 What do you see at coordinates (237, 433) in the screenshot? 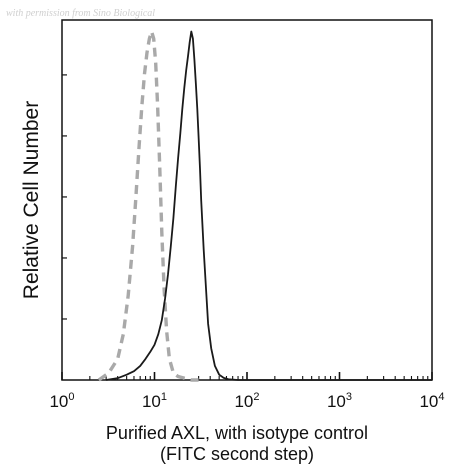
I see `x-axis-title-line1: Purified AXL, with isotype control` at bounding box center [237, 433].